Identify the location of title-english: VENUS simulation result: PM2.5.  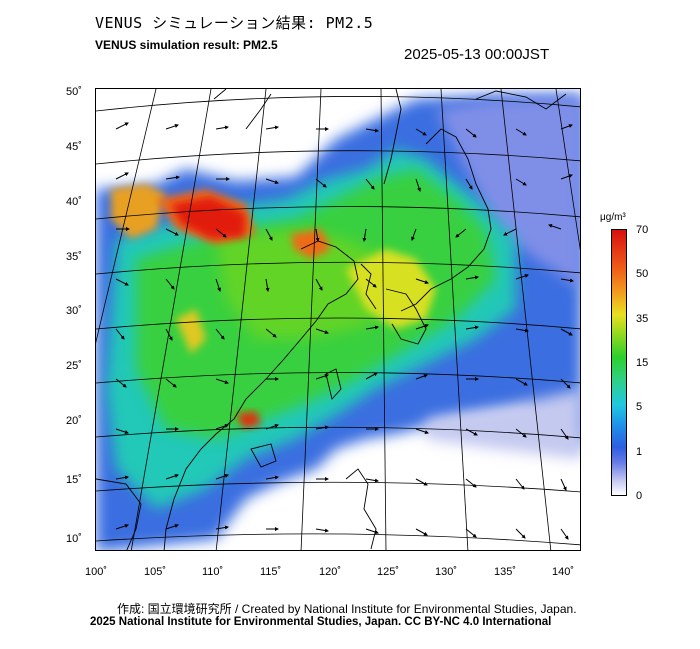
(186, 45).